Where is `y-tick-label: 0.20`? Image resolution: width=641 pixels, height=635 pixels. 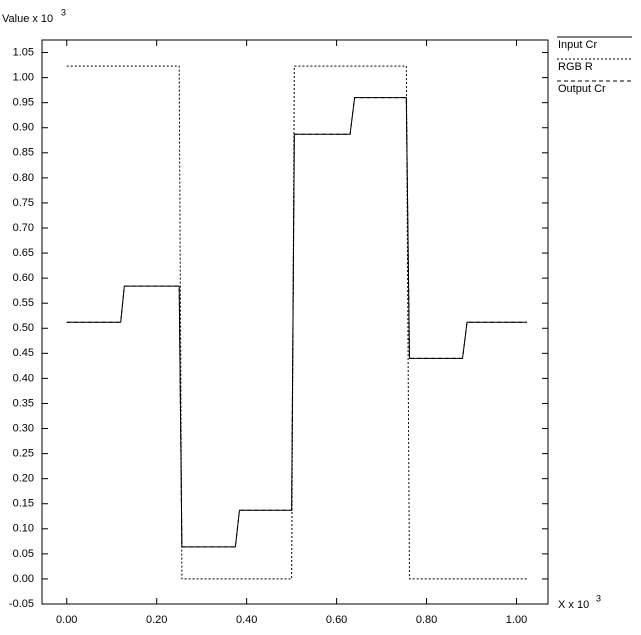
y-tick-label: 0.20 is located at coordinates (23, 479).